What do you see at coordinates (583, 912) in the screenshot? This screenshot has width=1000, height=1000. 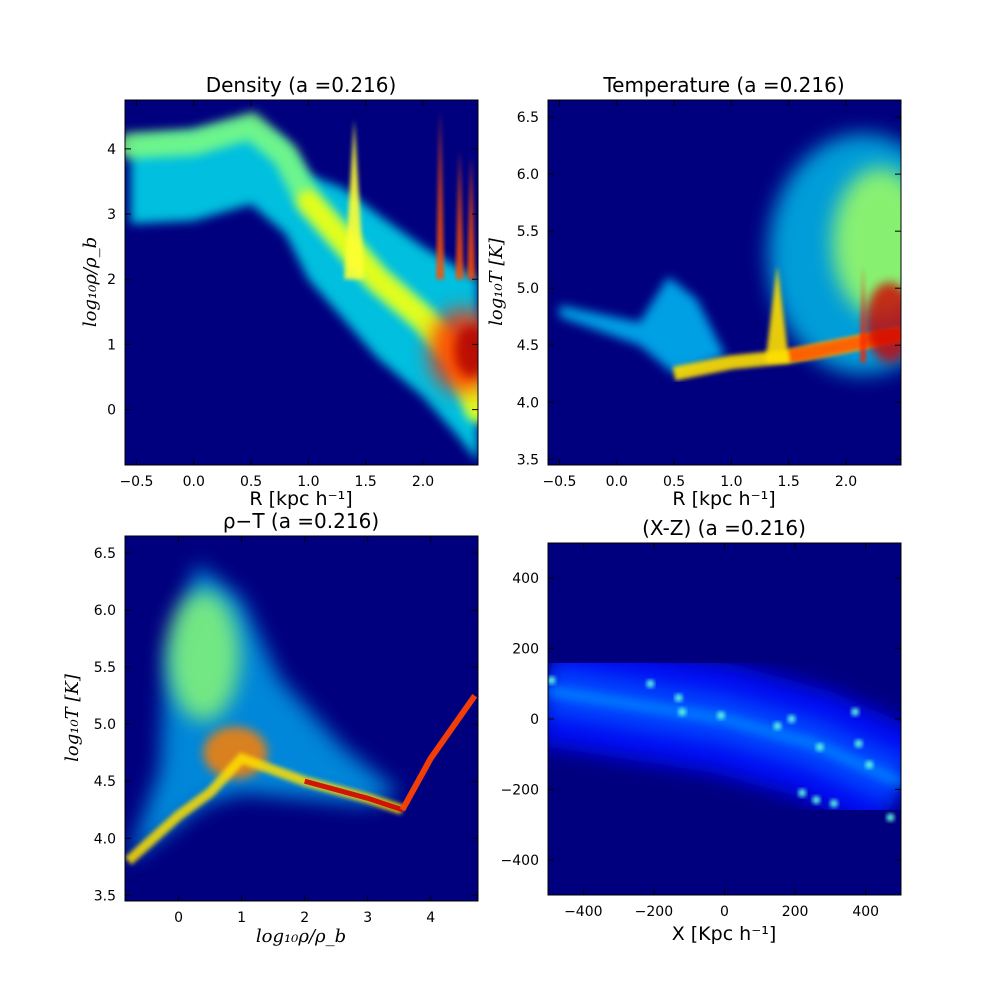 I see `x-tick-label: −400` at bounding box center [583, 912].